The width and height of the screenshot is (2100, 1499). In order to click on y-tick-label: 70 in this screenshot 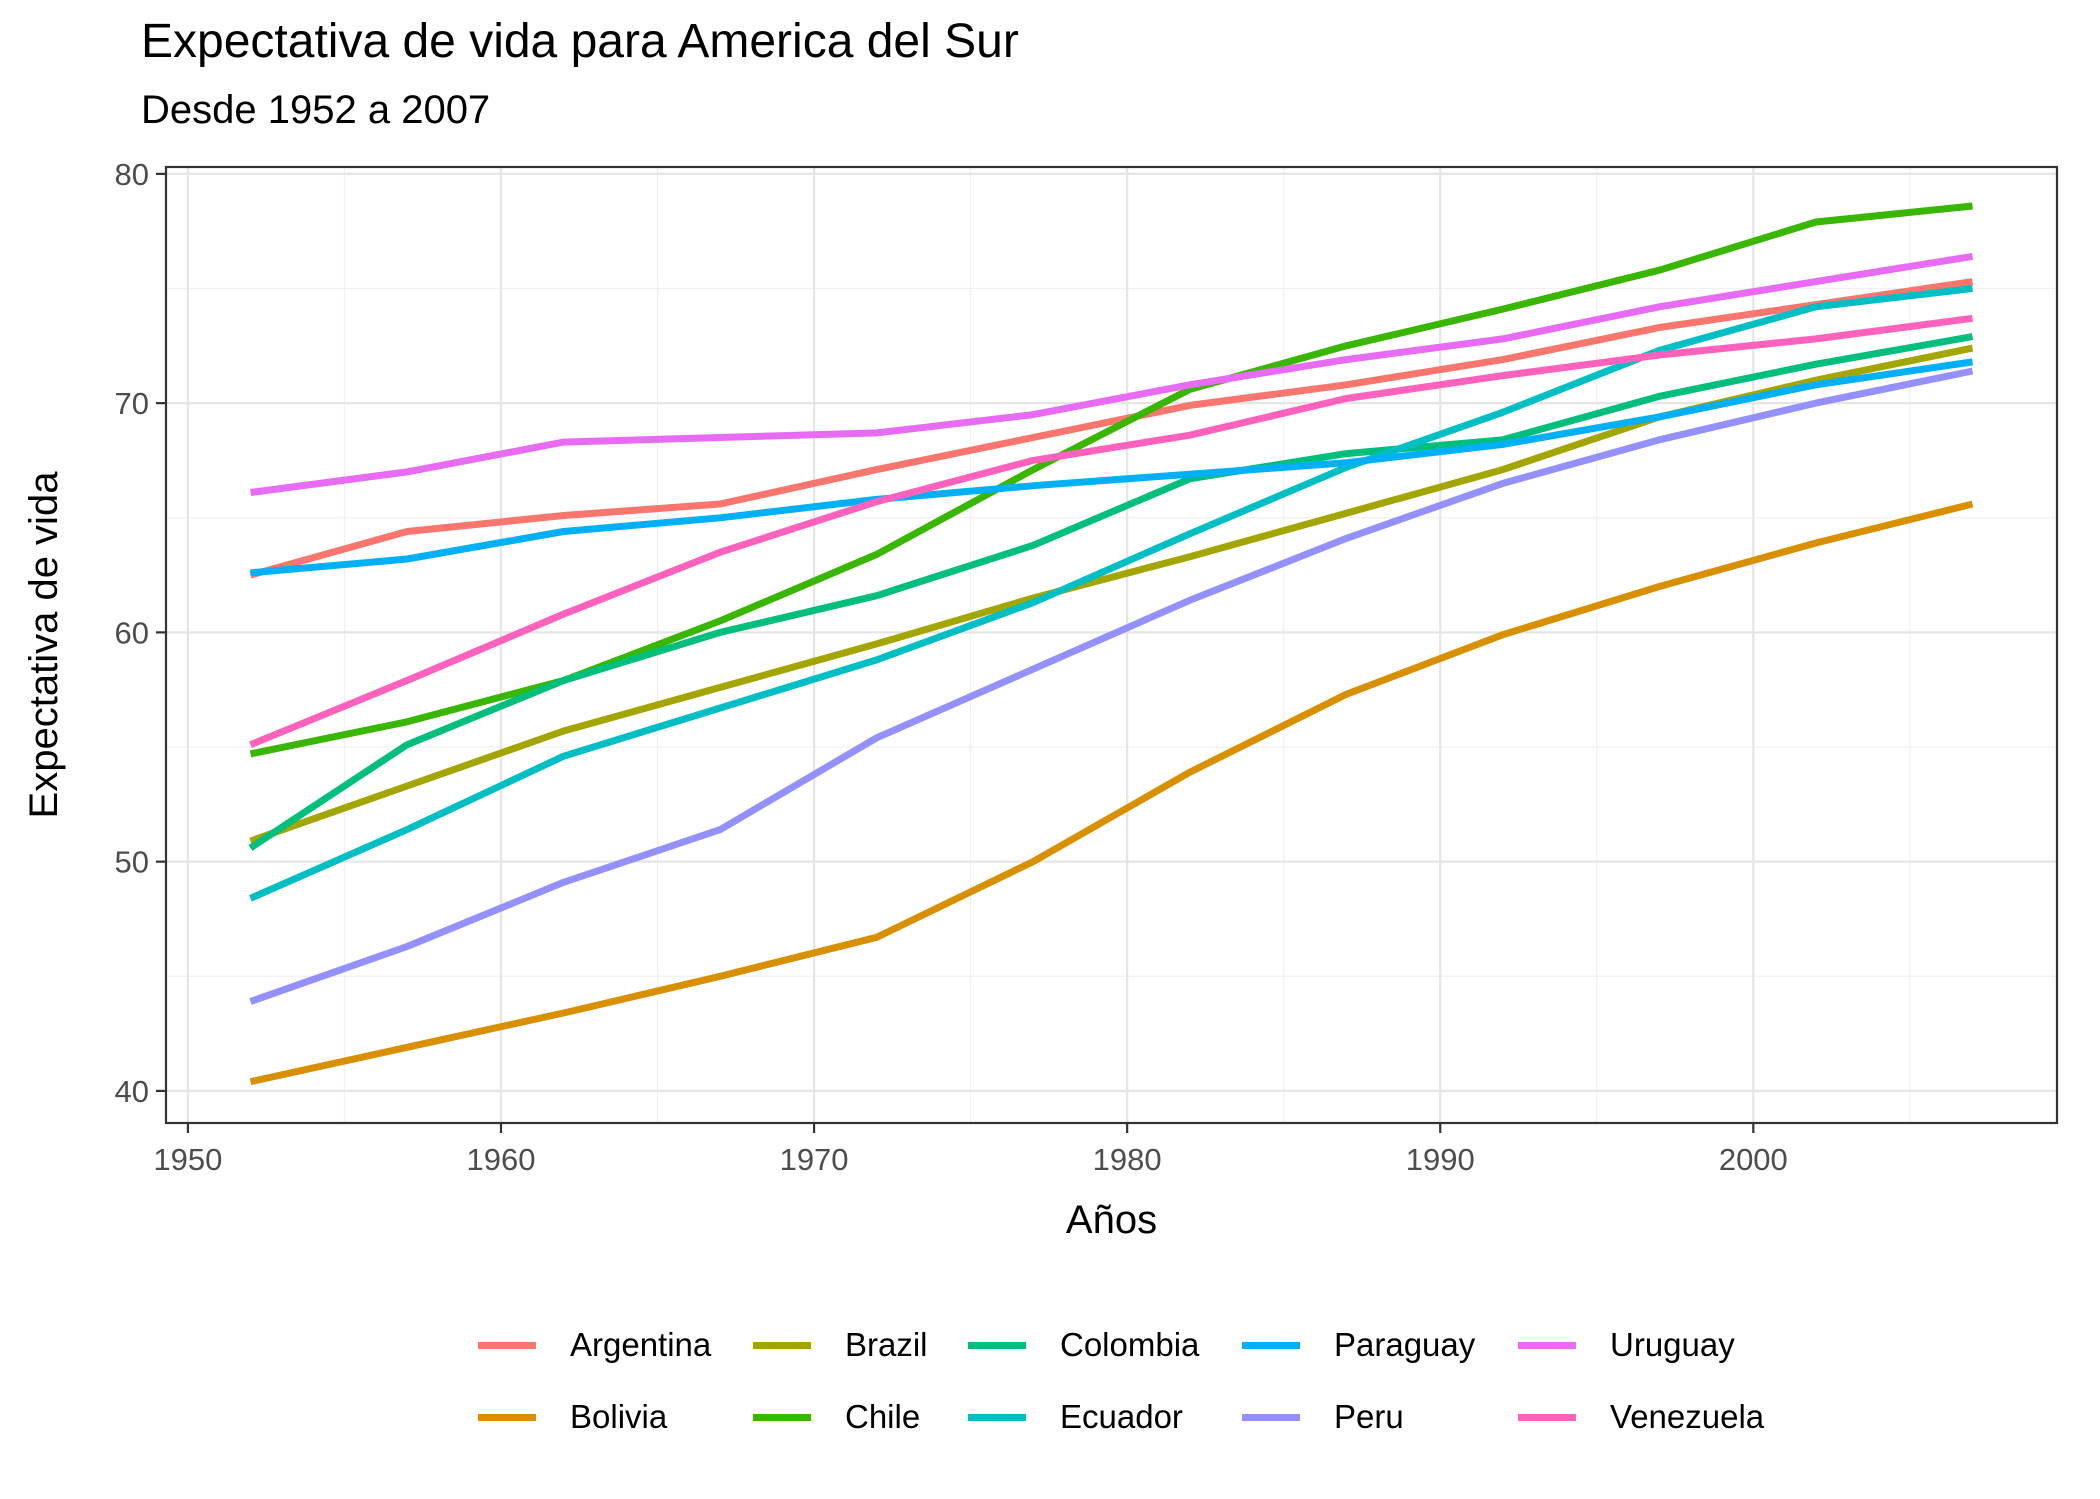, I will do `click(132, 403)`.